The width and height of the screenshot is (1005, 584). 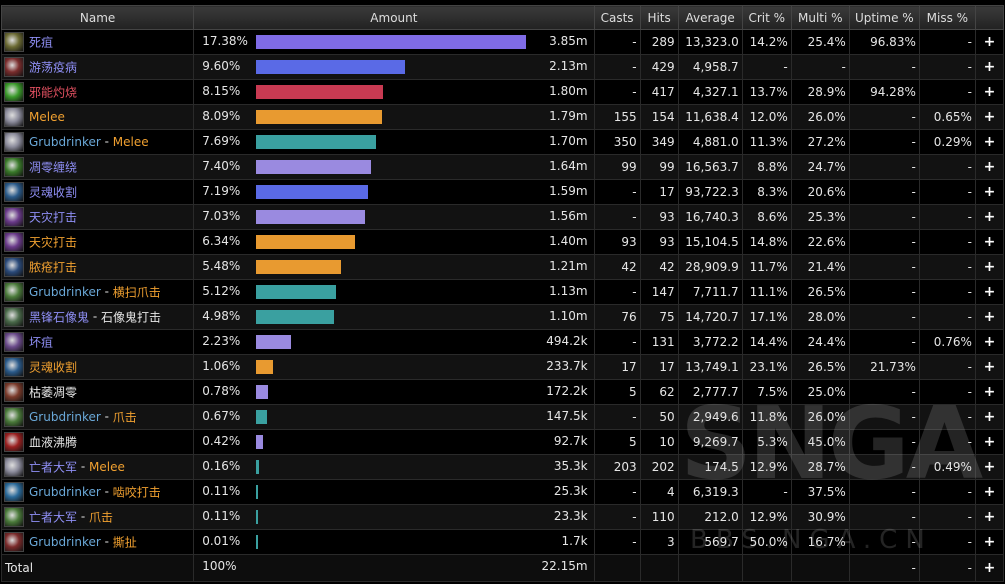 What do you see at coordinates (97, 467) in the screenshot?
I see `name-cell: 亡者大军 - Melee` at bounding box center [97, 467].